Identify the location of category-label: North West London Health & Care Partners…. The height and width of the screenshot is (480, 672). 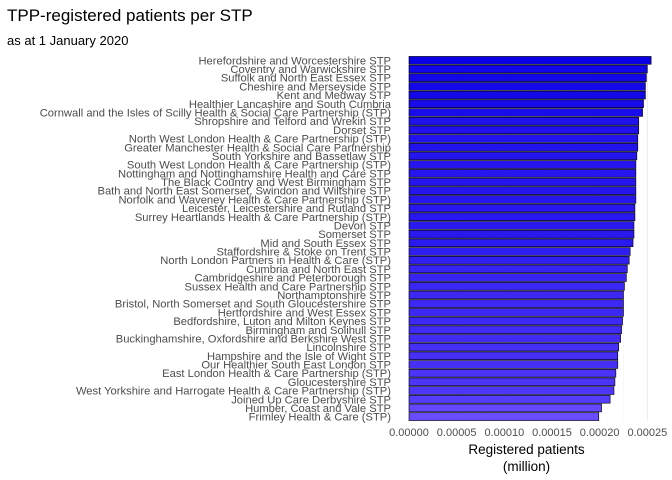
(260, 140).